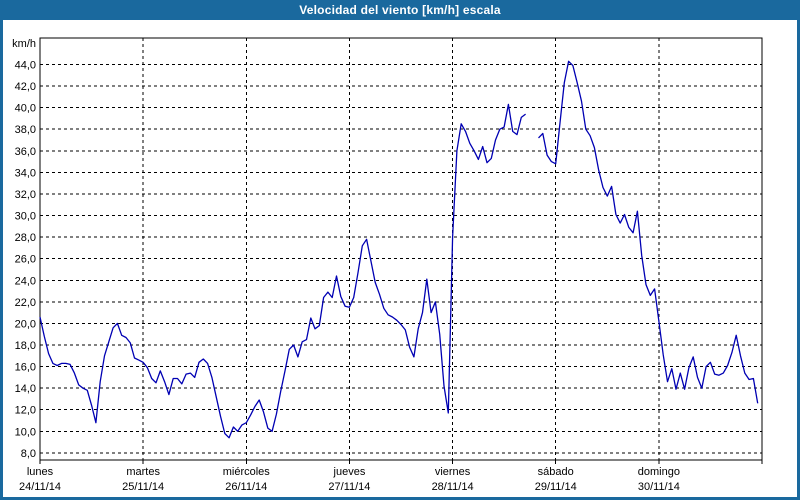 This screenshot has width=800, height=500. What do you see at coordinates (453, 472) in the screenshot?
I see `x-tick-day-label: viernes` at bounding box center [453, 472].